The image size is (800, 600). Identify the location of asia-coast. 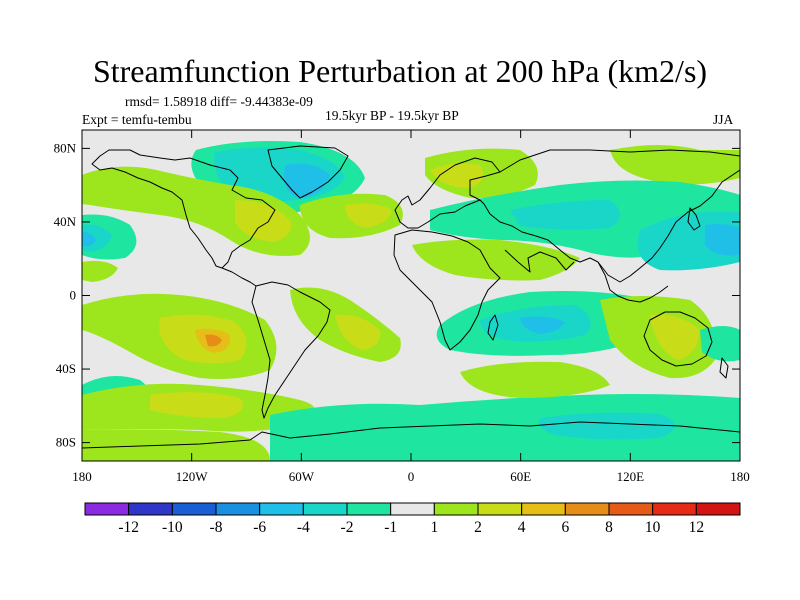
(609, 216).